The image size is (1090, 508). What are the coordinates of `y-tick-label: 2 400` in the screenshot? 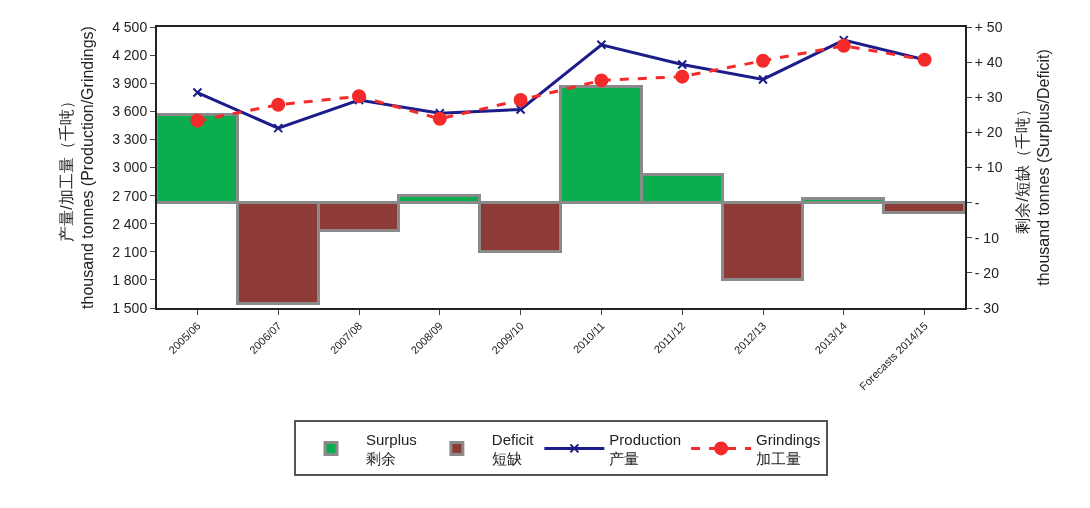 It's located at (130, 223).